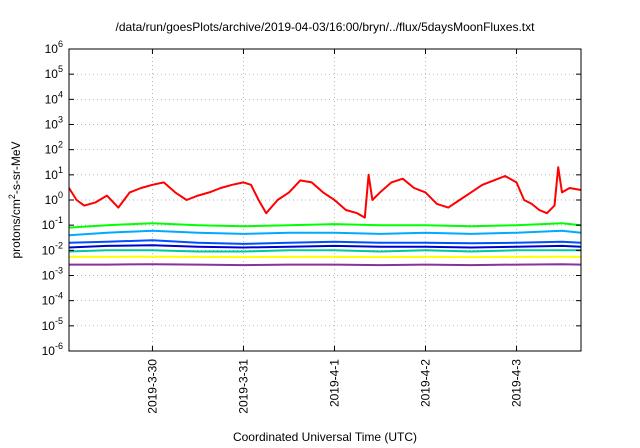 This screenshot has height=448, width=640. Describe the element at coordinates (54, 148) in the screenshot. I see `y-tick-label: 10²` at that location.